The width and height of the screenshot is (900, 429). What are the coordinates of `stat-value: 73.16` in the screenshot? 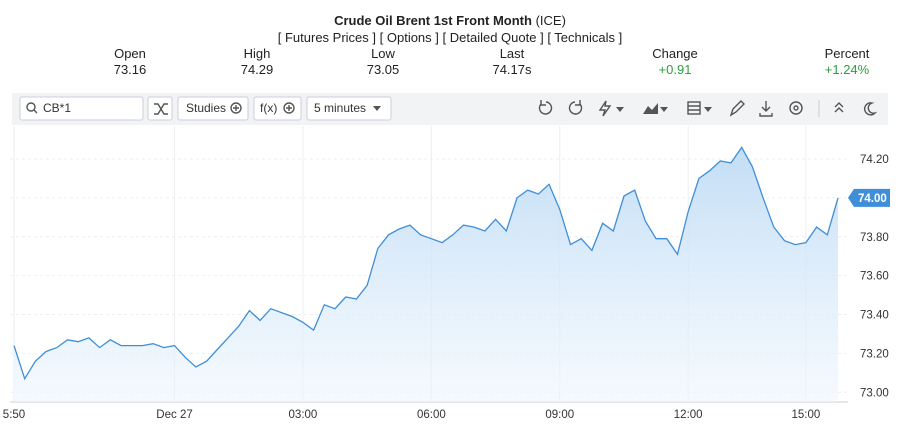 It's located at (130, 69).